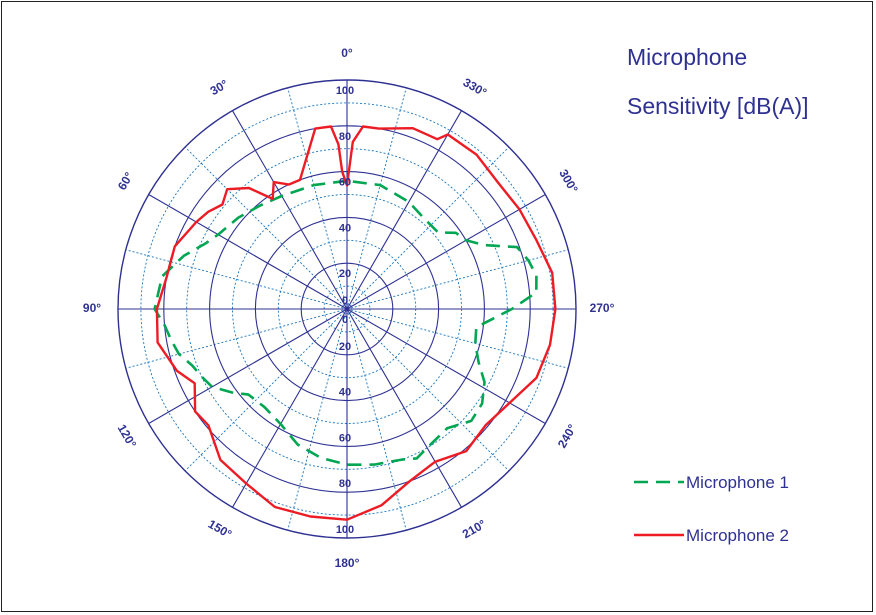 This screenshot has height=615, width=876. I want to click on angle-label: 180°, so click(347, 563).